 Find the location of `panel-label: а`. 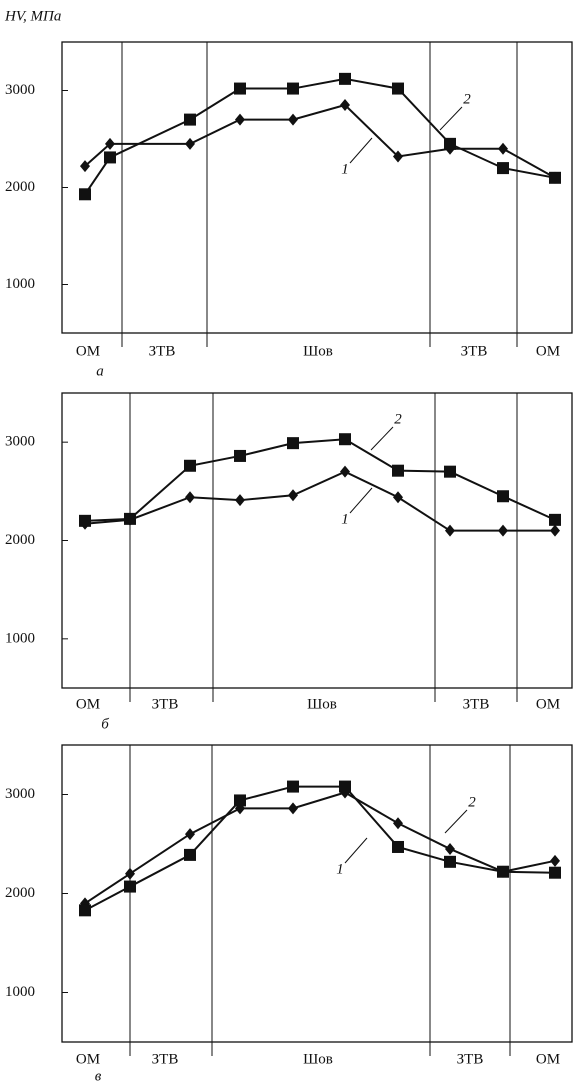

panel-label: а is located at coordinates (100, 371).